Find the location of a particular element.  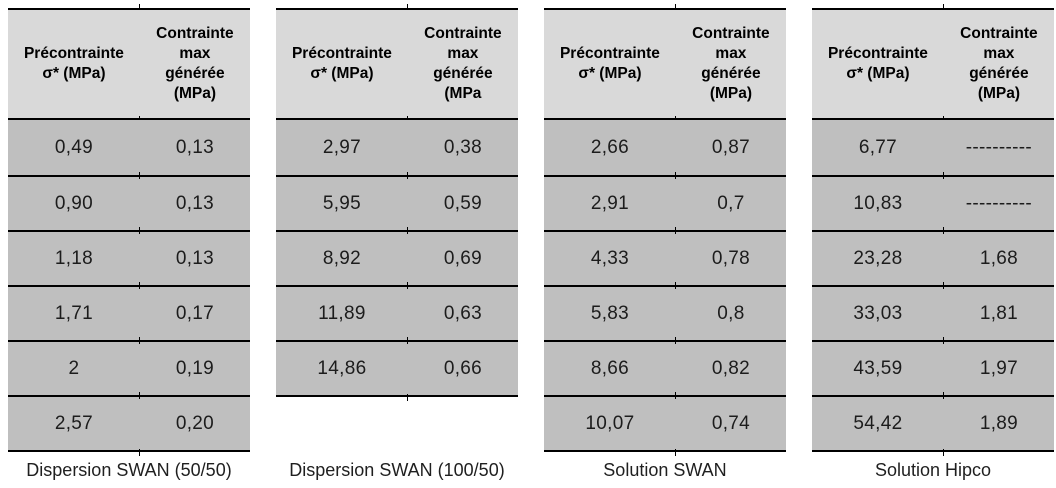

cell-contrainte-max: 0,87 is located at coordinates (731, 147).